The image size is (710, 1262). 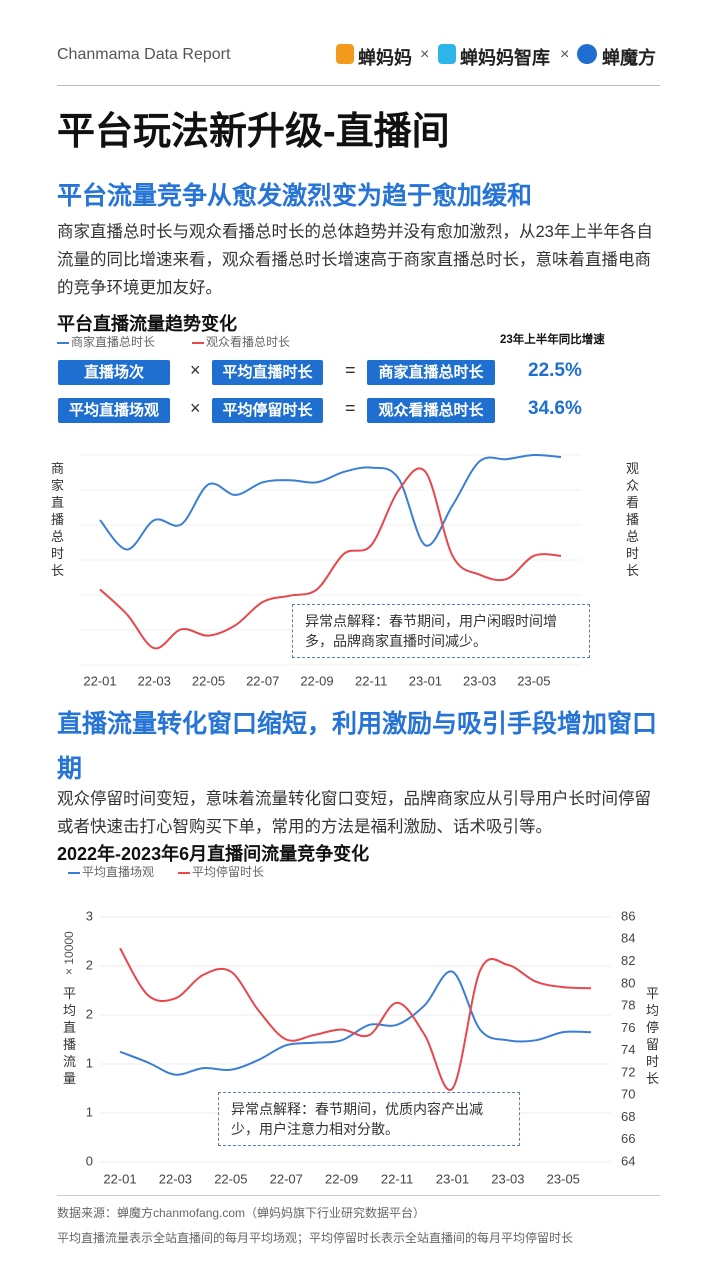 I want to click on y2-tick-label: 70, so click(x=628, y=1094).